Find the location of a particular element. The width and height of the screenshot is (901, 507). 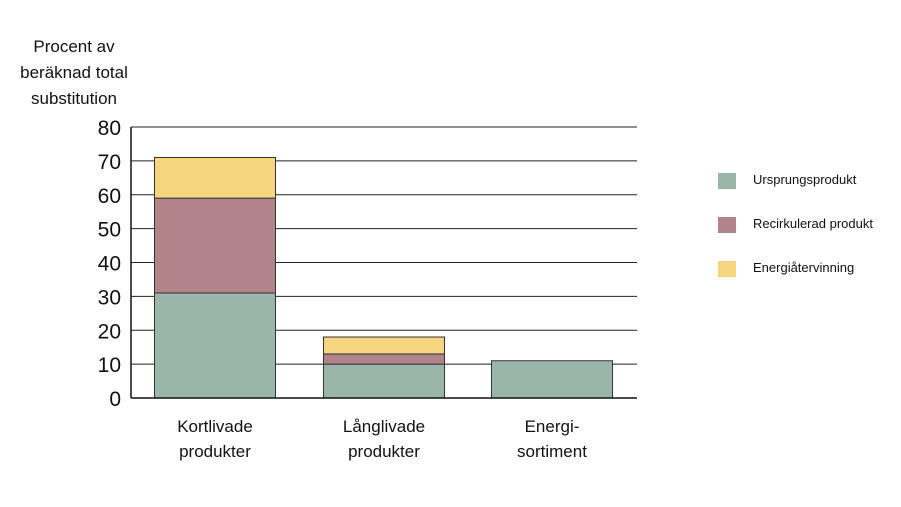

x-category-label-line: sortiment is located at coordinates (552, 451).